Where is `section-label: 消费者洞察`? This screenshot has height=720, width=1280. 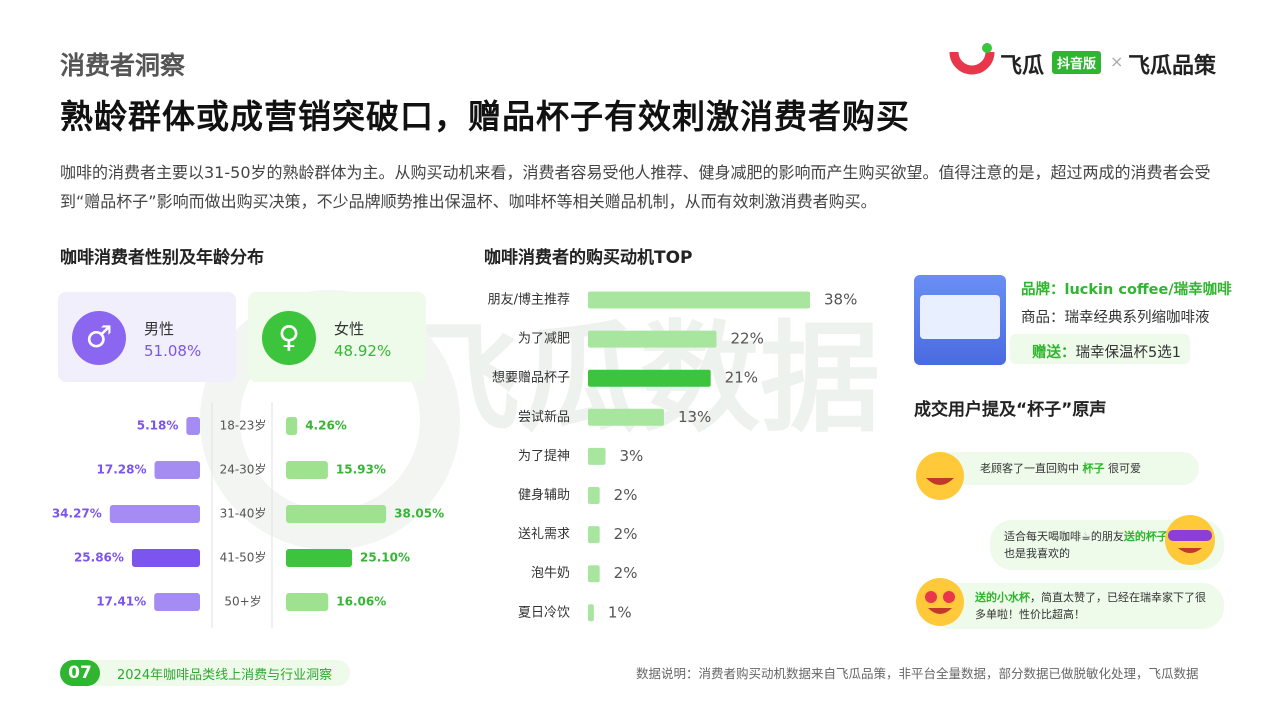 section-label: 消费者洞察 is located at coordinates (123, 65).